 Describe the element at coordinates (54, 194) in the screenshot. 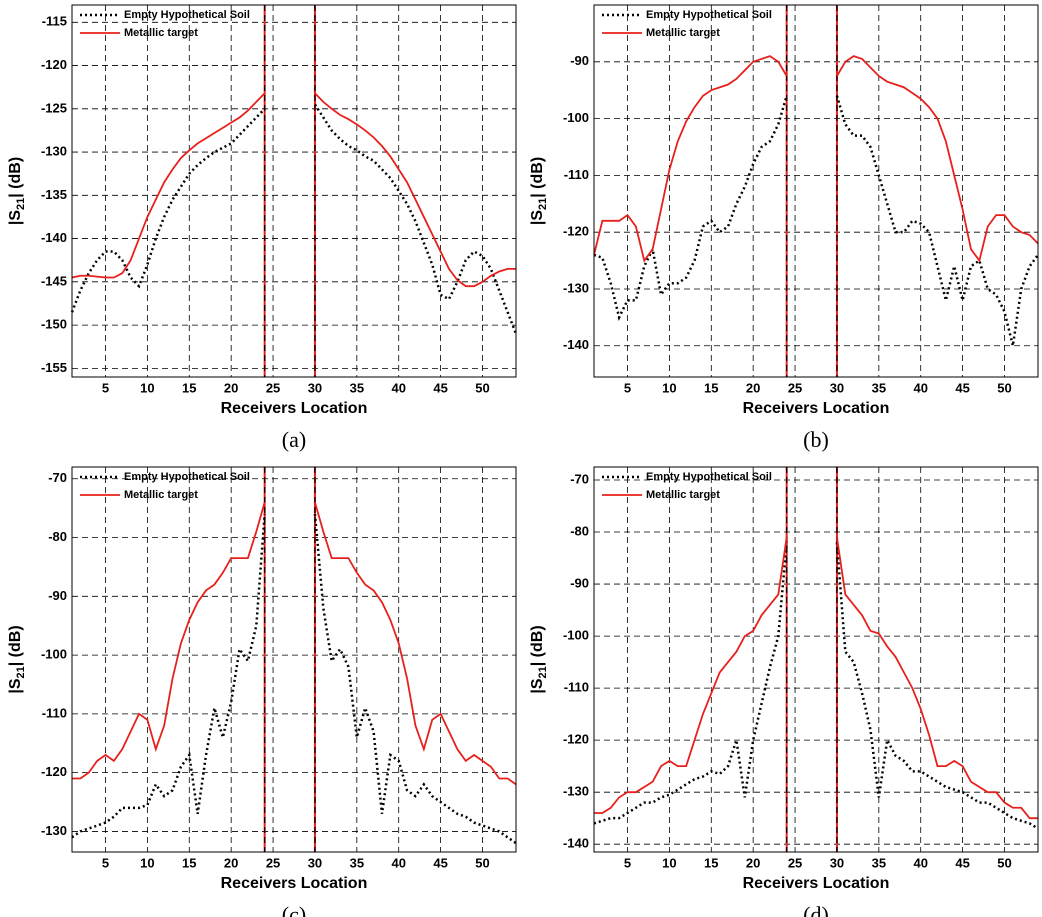

I see `y-tick-label: -135` at that location.